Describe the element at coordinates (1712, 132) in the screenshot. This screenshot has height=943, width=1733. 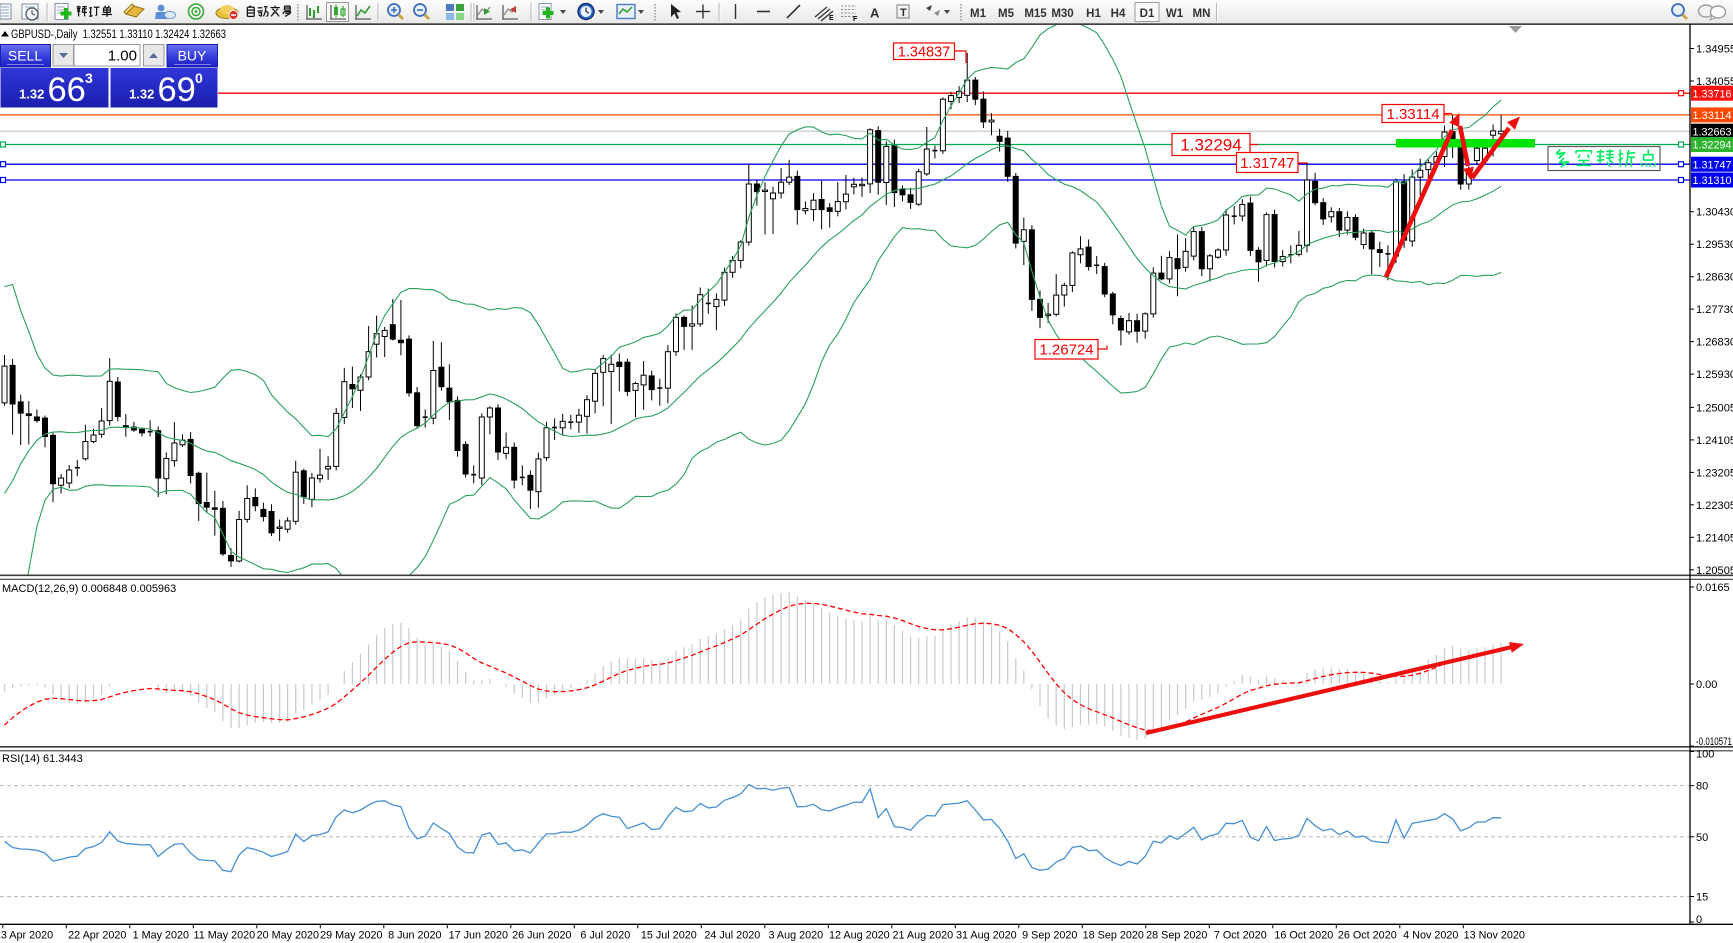
I see `svg-text: 1.32663` at that location.